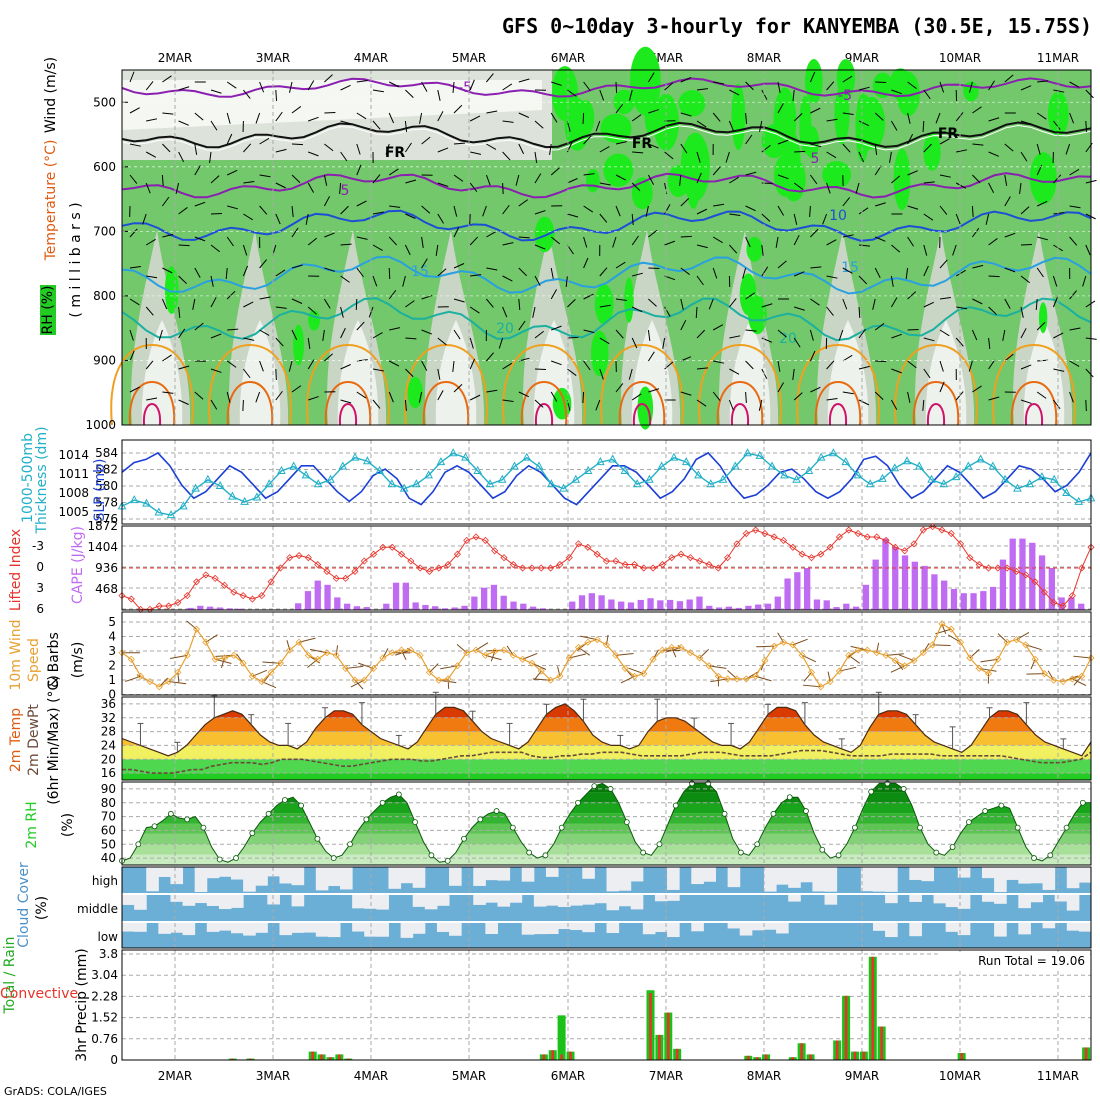 The width and height of the screenshot is (1100, 1100). I want to click on wind-barb-10m, so click(222, 662).